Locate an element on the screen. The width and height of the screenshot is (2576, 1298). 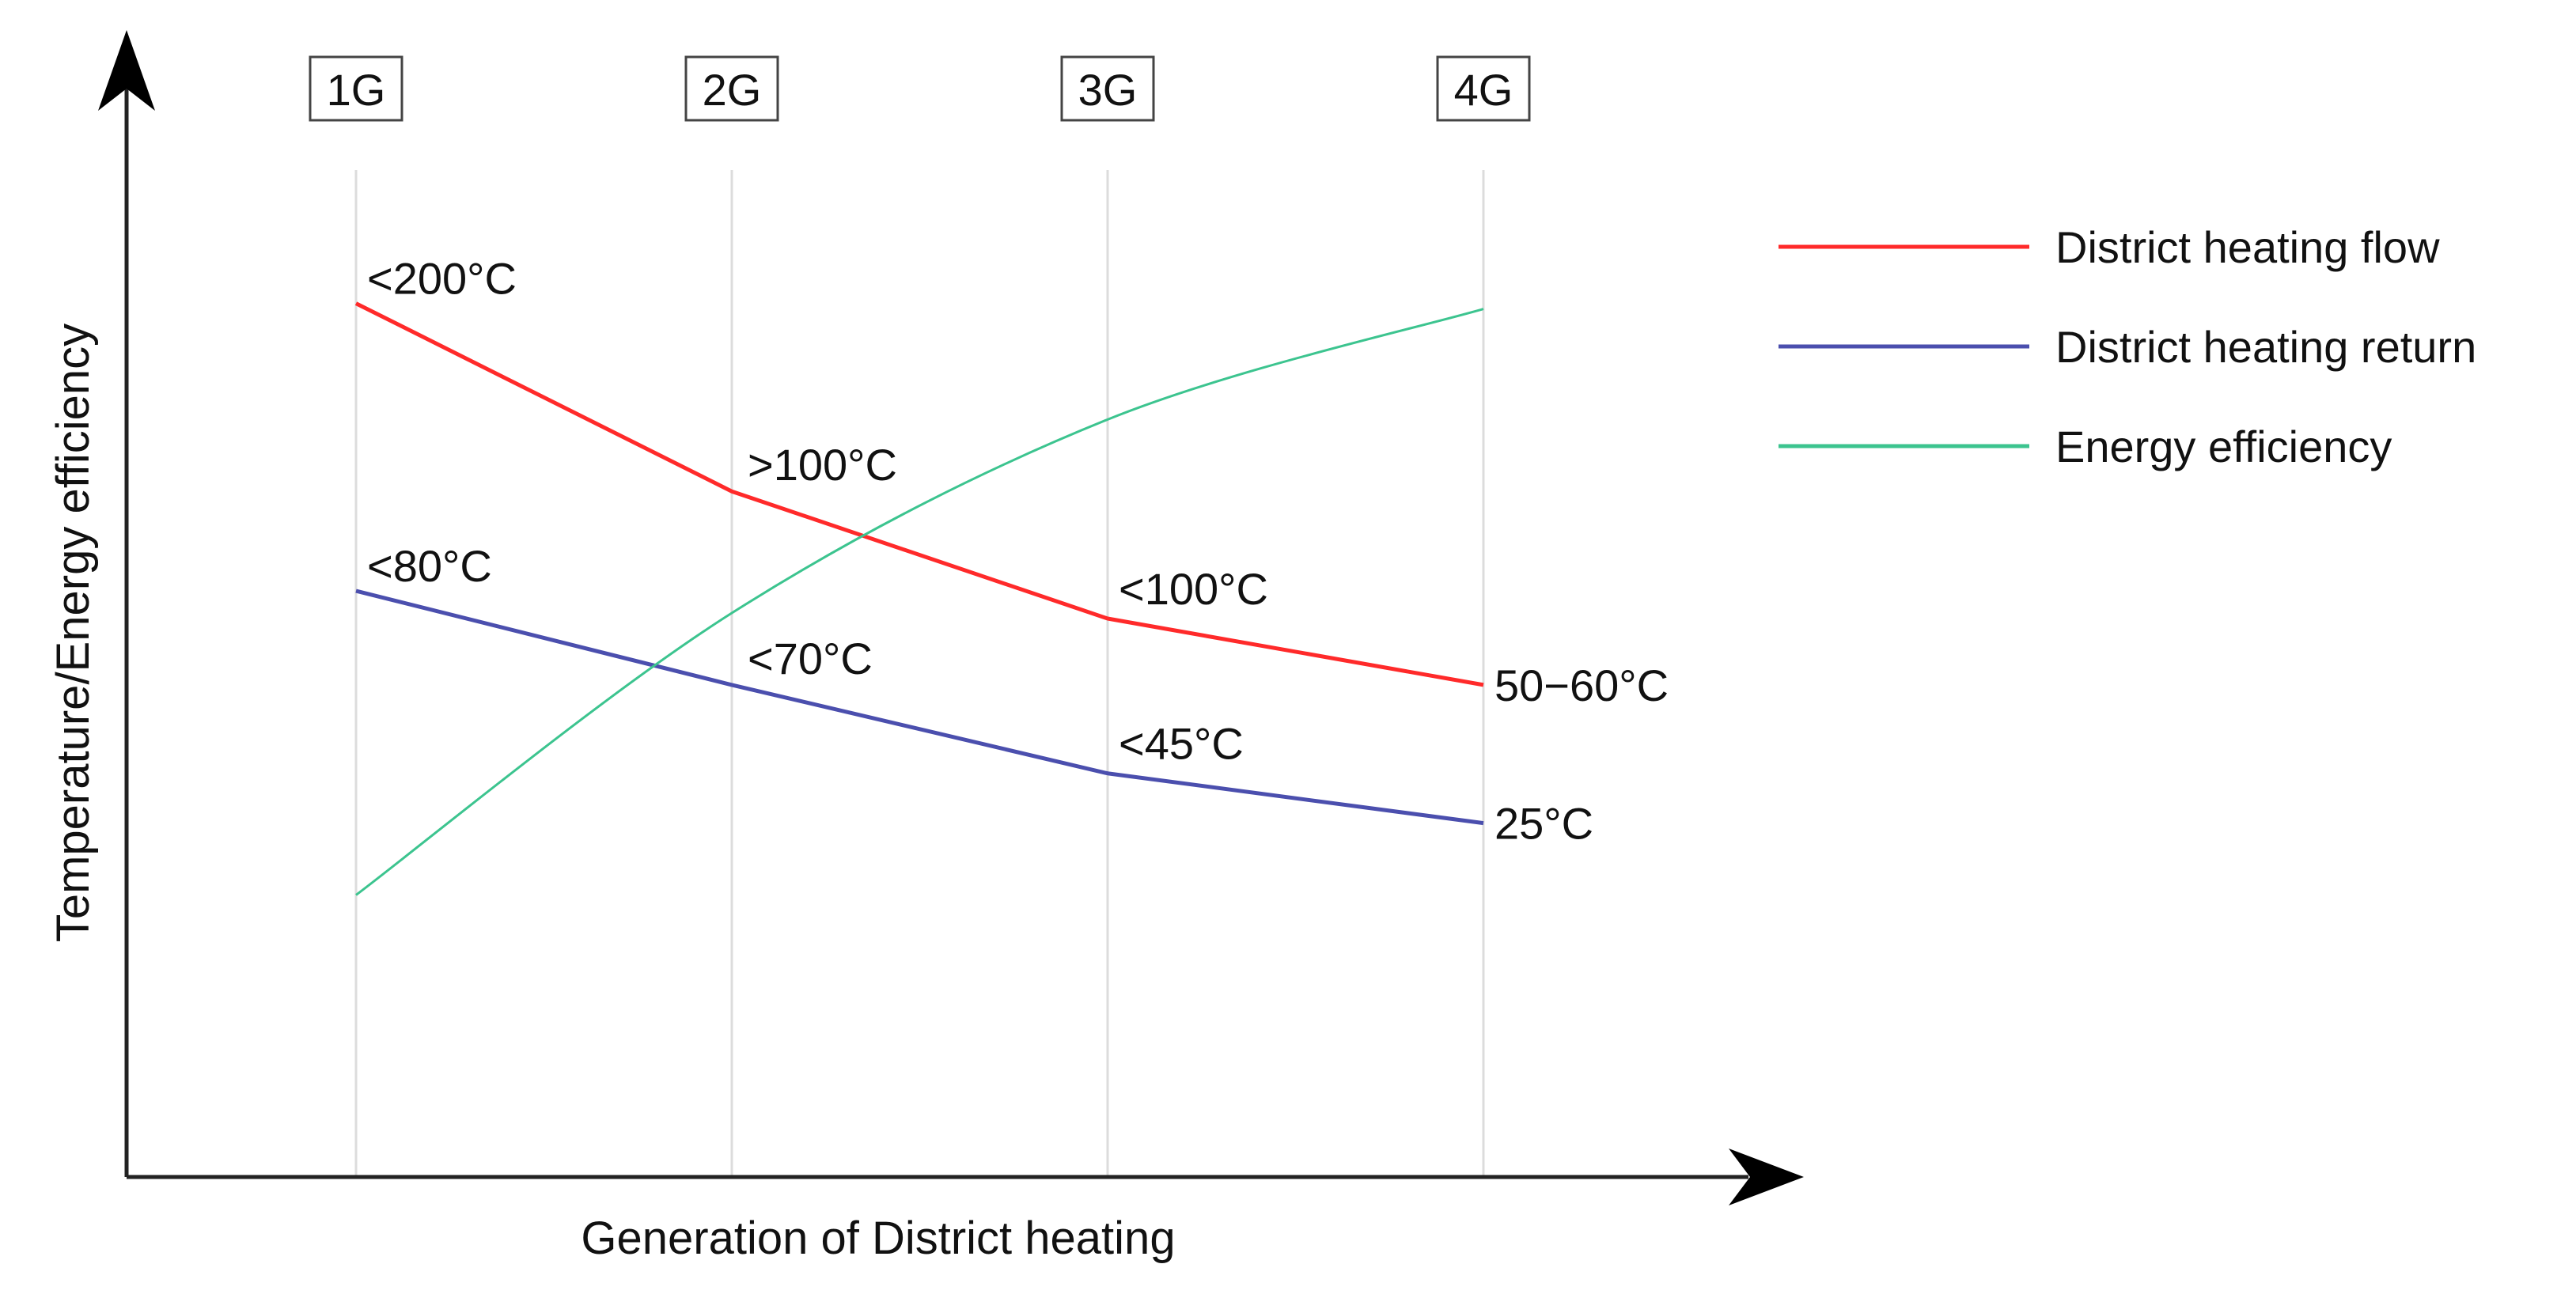
legend-label: District heating return is located at coordinates (2265, 347).